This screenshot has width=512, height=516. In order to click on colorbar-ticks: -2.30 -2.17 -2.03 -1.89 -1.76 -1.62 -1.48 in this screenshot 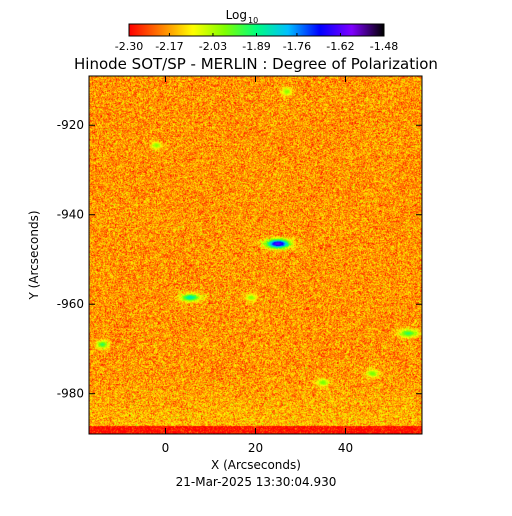, I will do `click(256, 43)`.